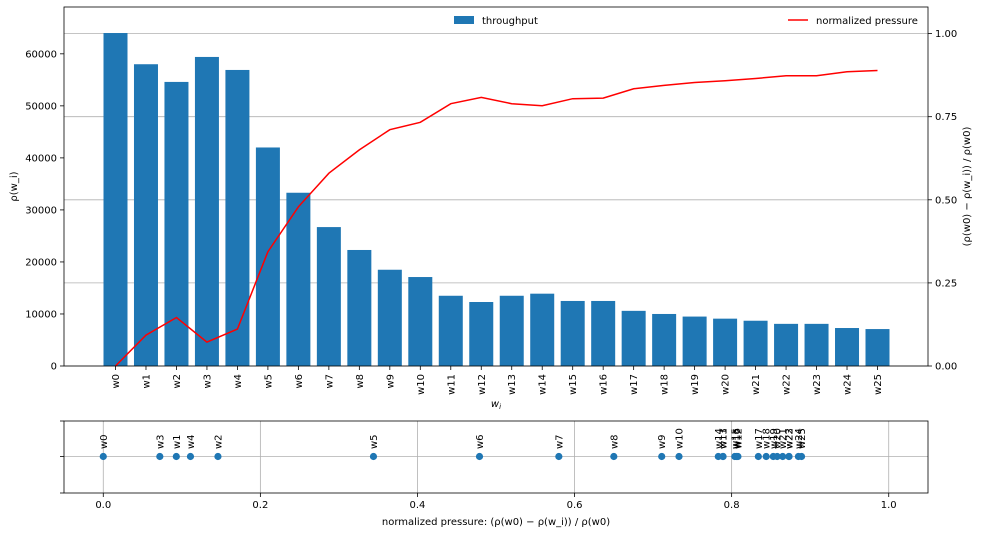 Image resolution: width=989 pixels, height=542 pixels. I want to click on point-label-w1: w1, so click(177, 441).